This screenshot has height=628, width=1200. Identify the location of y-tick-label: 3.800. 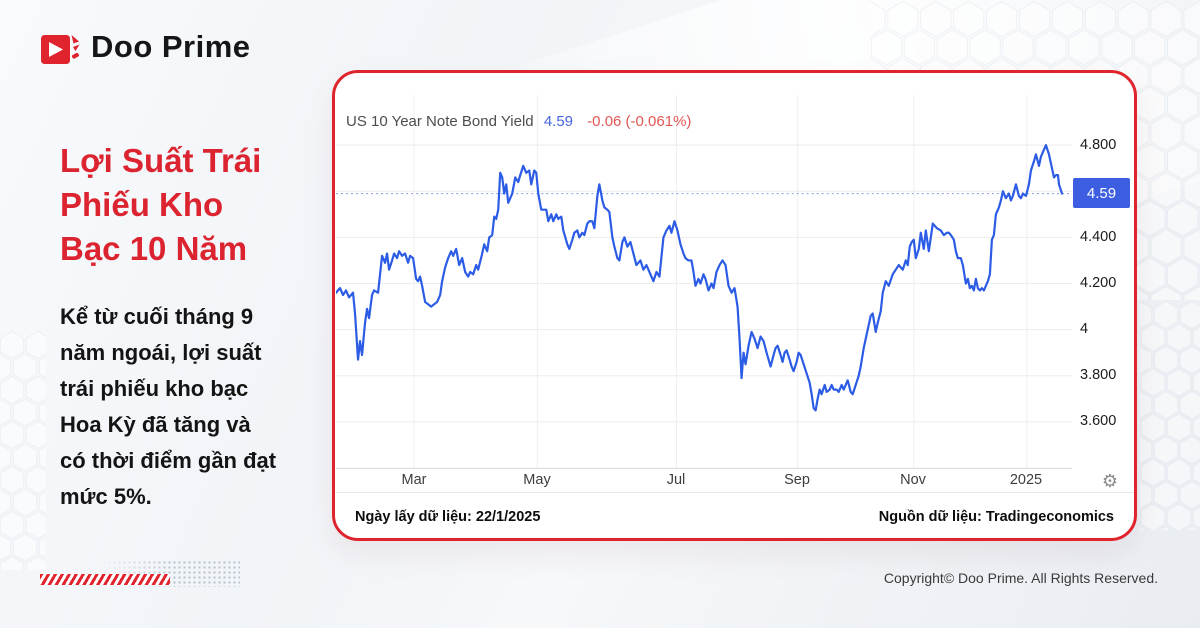
(1098, 375).